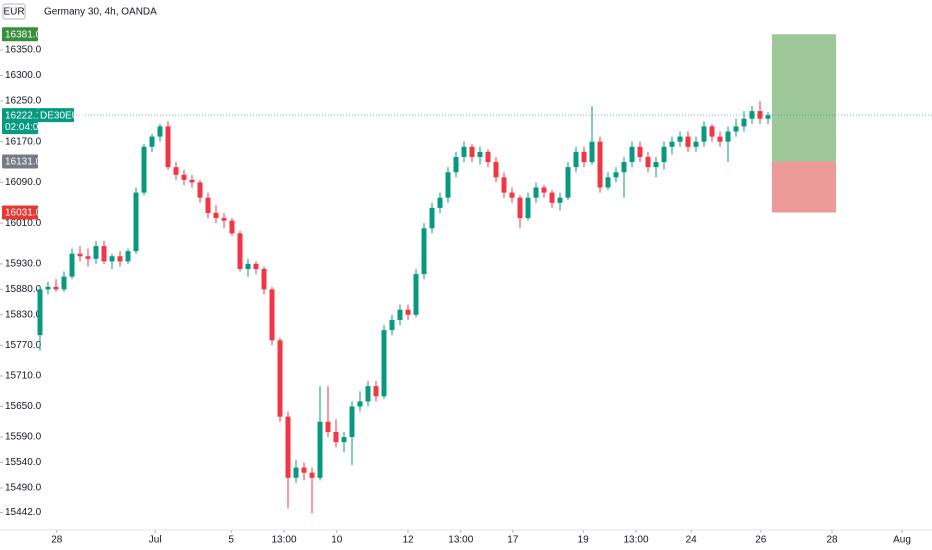 This screenshot has width=932, height=550. Describe the element at coordinates (23, 462) in the screenshot. I see `y-tick-label: 15540.0` at that location.